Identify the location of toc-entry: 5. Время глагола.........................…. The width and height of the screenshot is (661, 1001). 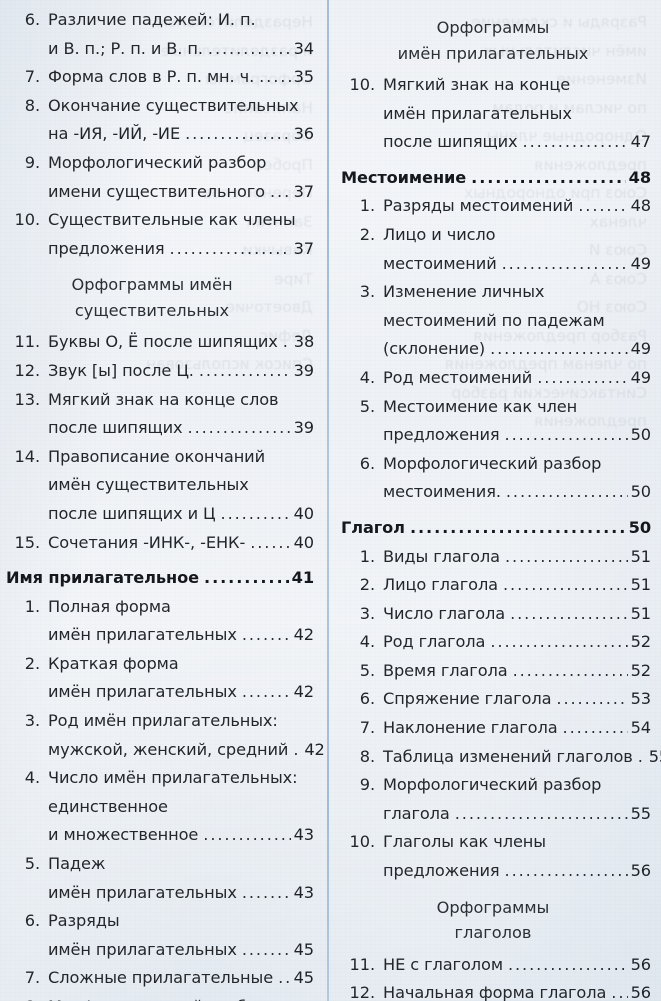
(496, 671).